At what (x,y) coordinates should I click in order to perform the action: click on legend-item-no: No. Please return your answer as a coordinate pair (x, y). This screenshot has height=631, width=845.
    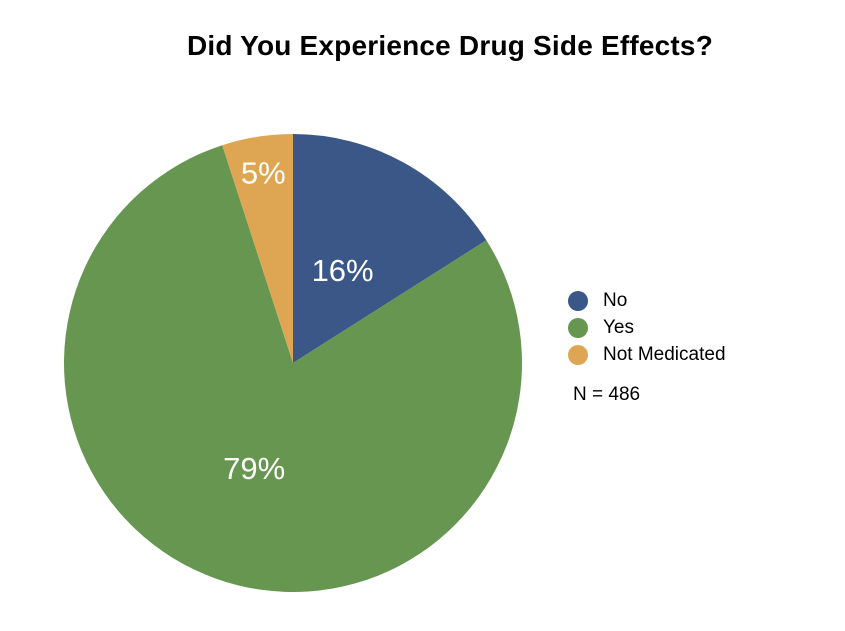
    Looking at the image, I should click on (647, 300).